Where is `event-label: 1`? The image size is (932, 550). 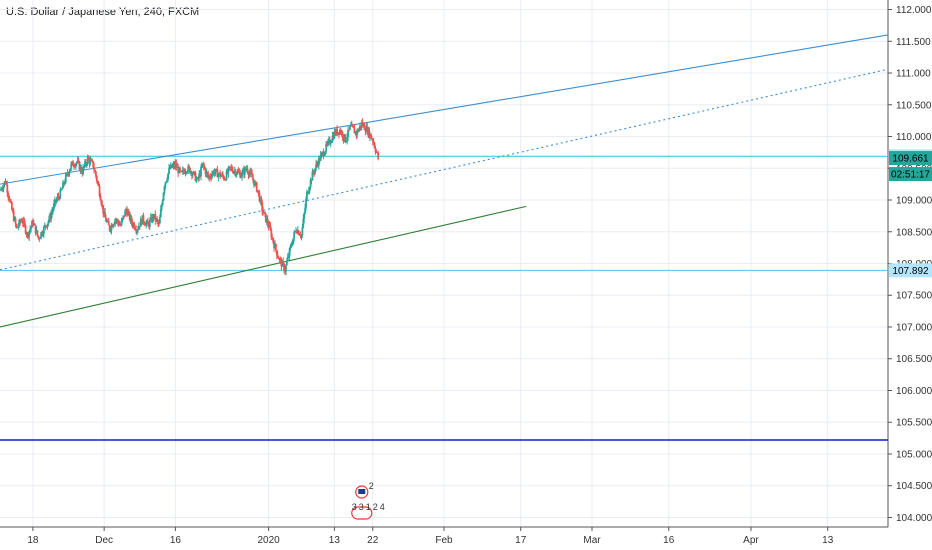
event-label: 1 is located at coordinates (368, 507).